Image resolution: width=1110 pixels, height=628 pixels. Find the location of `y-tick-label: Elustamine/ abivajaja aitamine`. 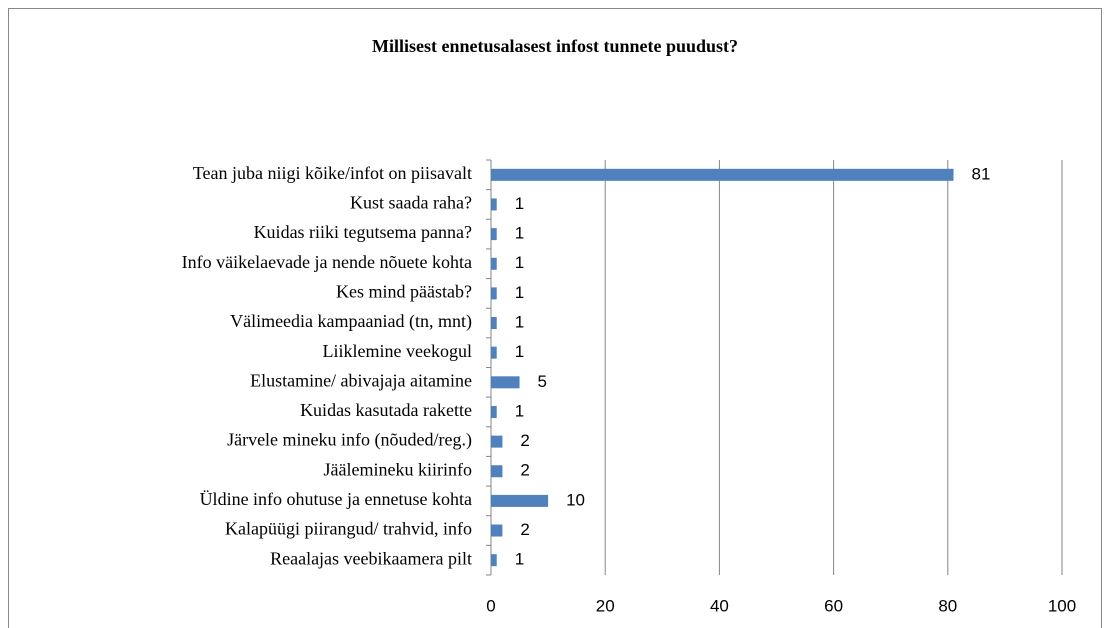

y-tick-label: Elustamine/ abivajaja aitamine is located at coordinates (361, 380).